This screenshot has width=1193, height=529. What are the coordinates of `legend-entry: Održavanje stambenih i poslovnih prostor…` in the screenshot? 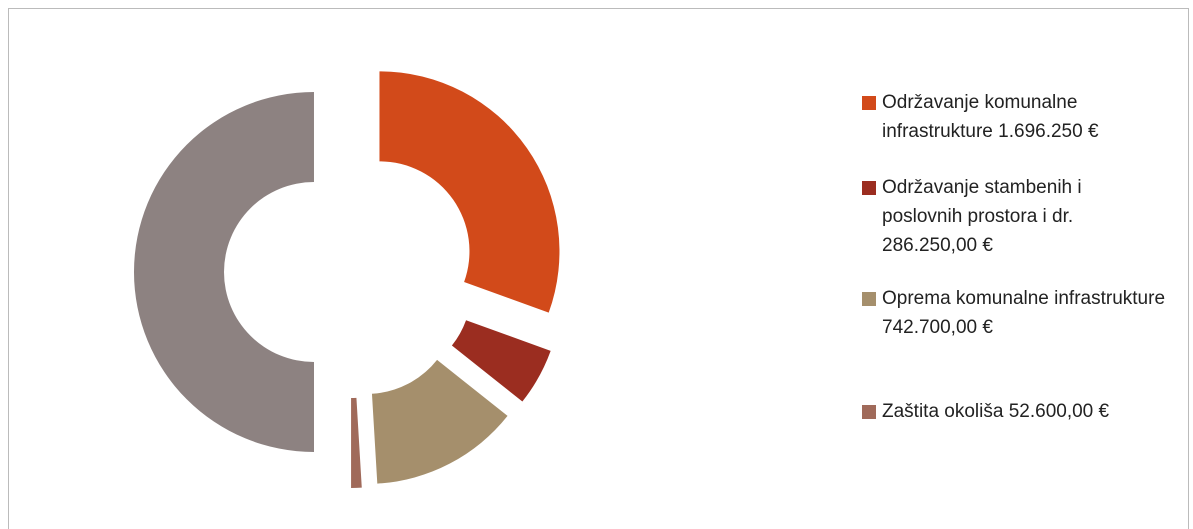 It's located at (1022, 216).